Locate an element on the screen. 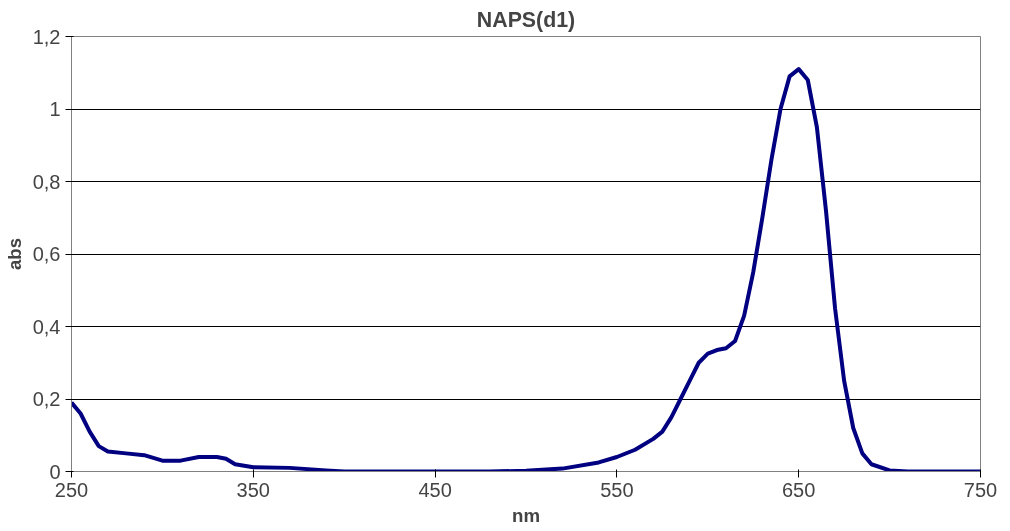 The width and height of the screenshot is (1010, 531). y-tick-label: 0,8 is located at coordinates (46, 181).